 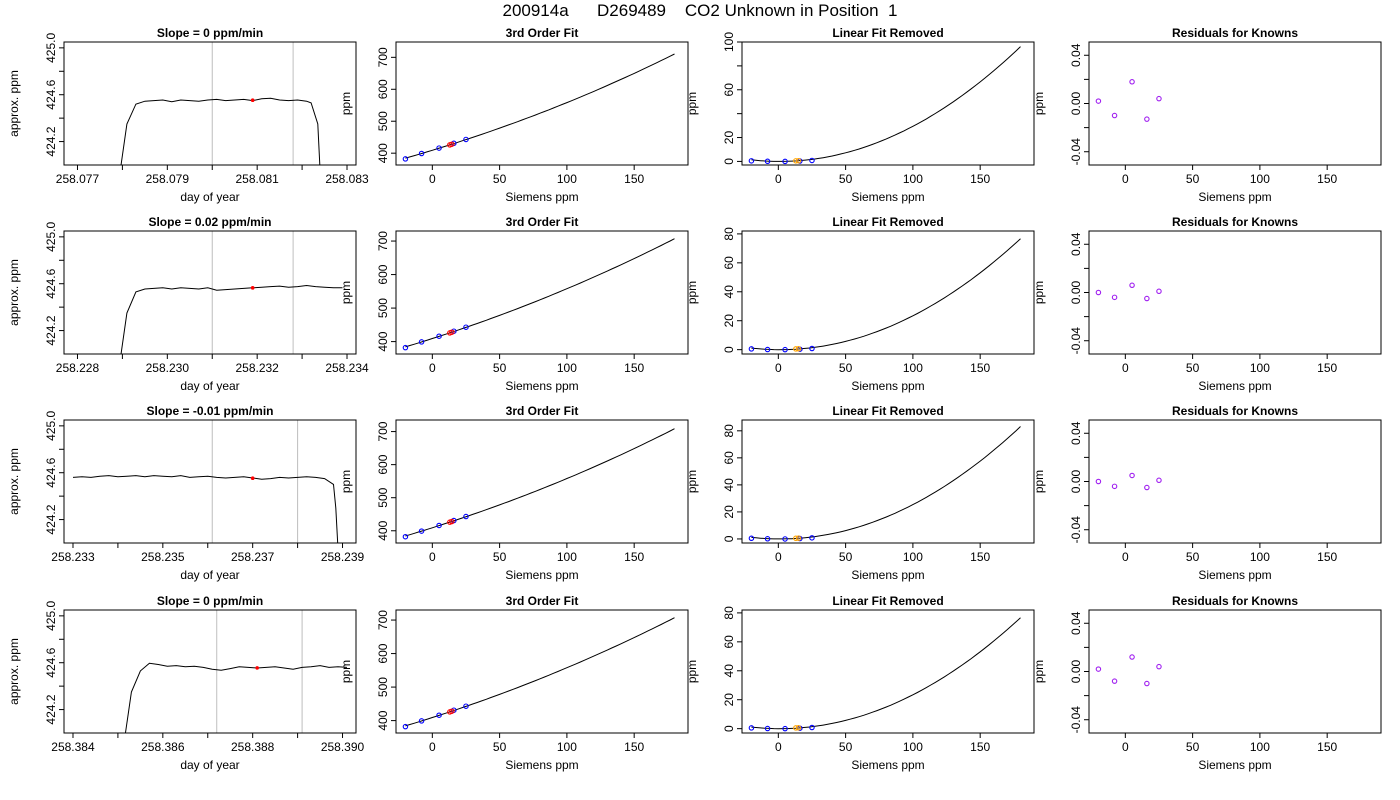 What do you see at coordinates (1235, 601) in the screenshot?
I see `chart-title: Residuals for Knowns` at bounding box center [1235, 601].